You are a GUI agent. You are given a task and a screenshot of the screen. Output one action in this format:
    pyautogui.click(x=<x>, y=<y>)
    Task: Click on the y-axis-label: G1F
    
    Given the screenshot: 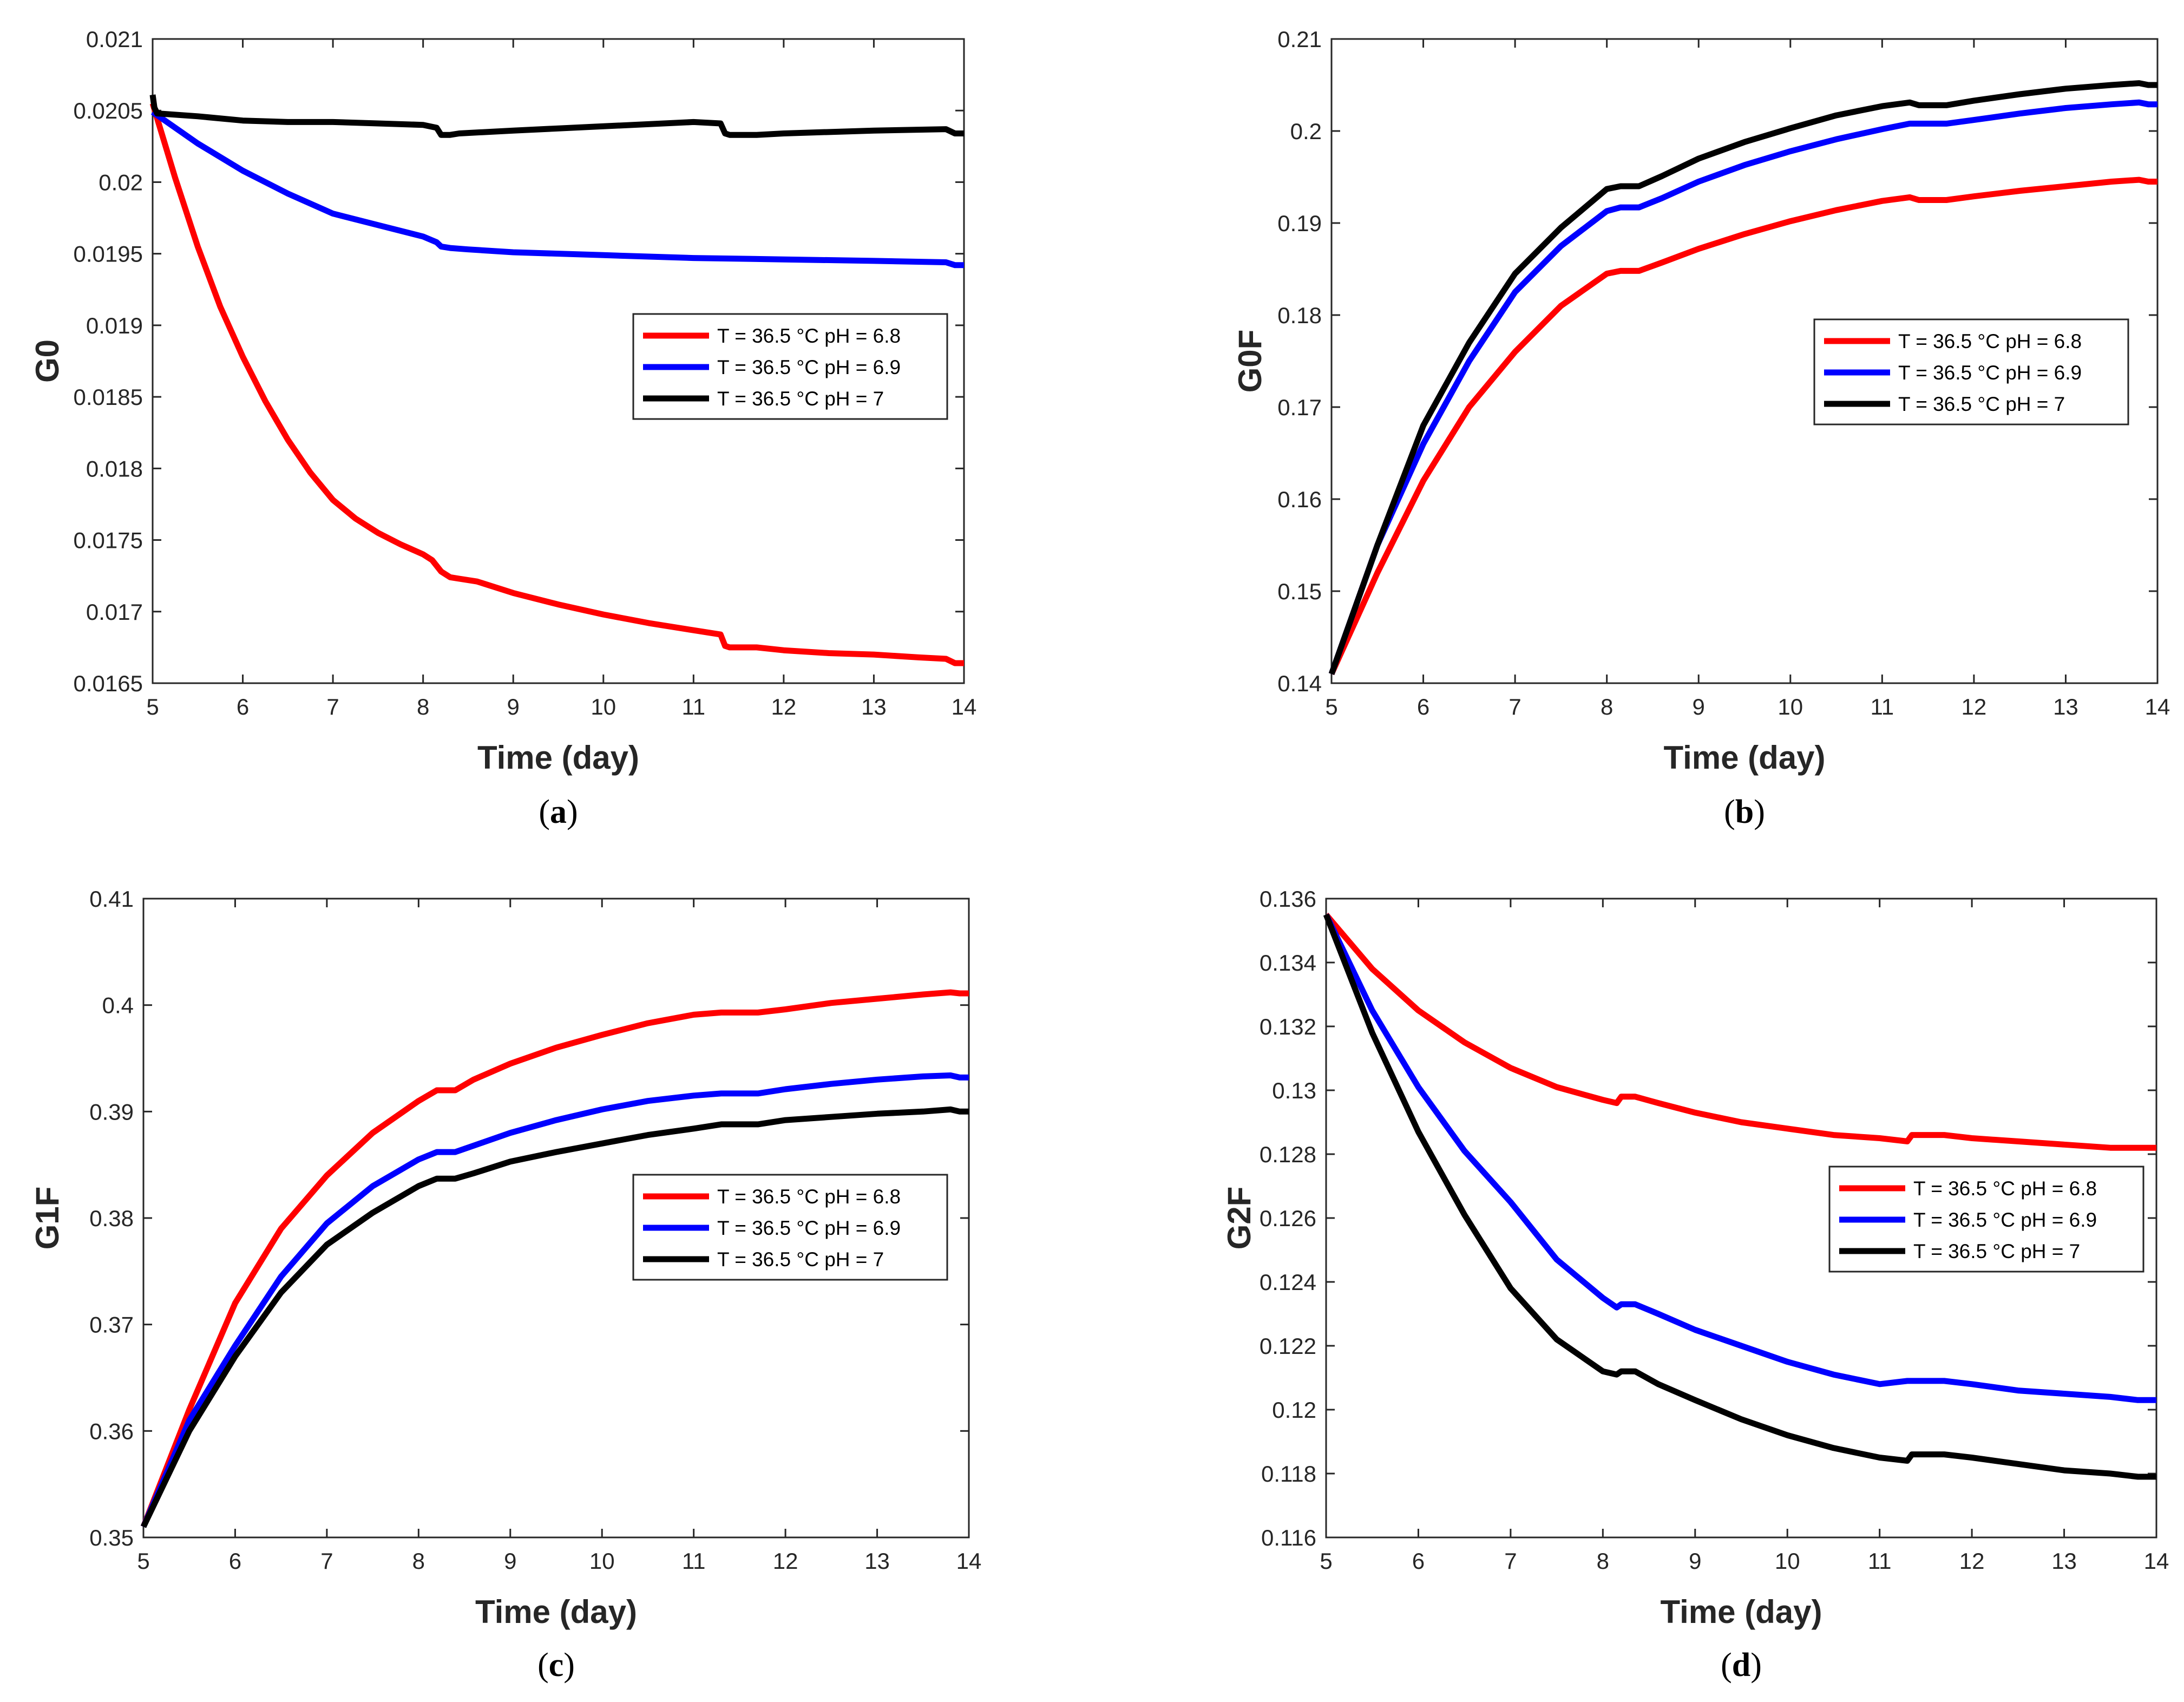 What is the action you would take?
    pyautogui.click(x=47, y=1219)
    